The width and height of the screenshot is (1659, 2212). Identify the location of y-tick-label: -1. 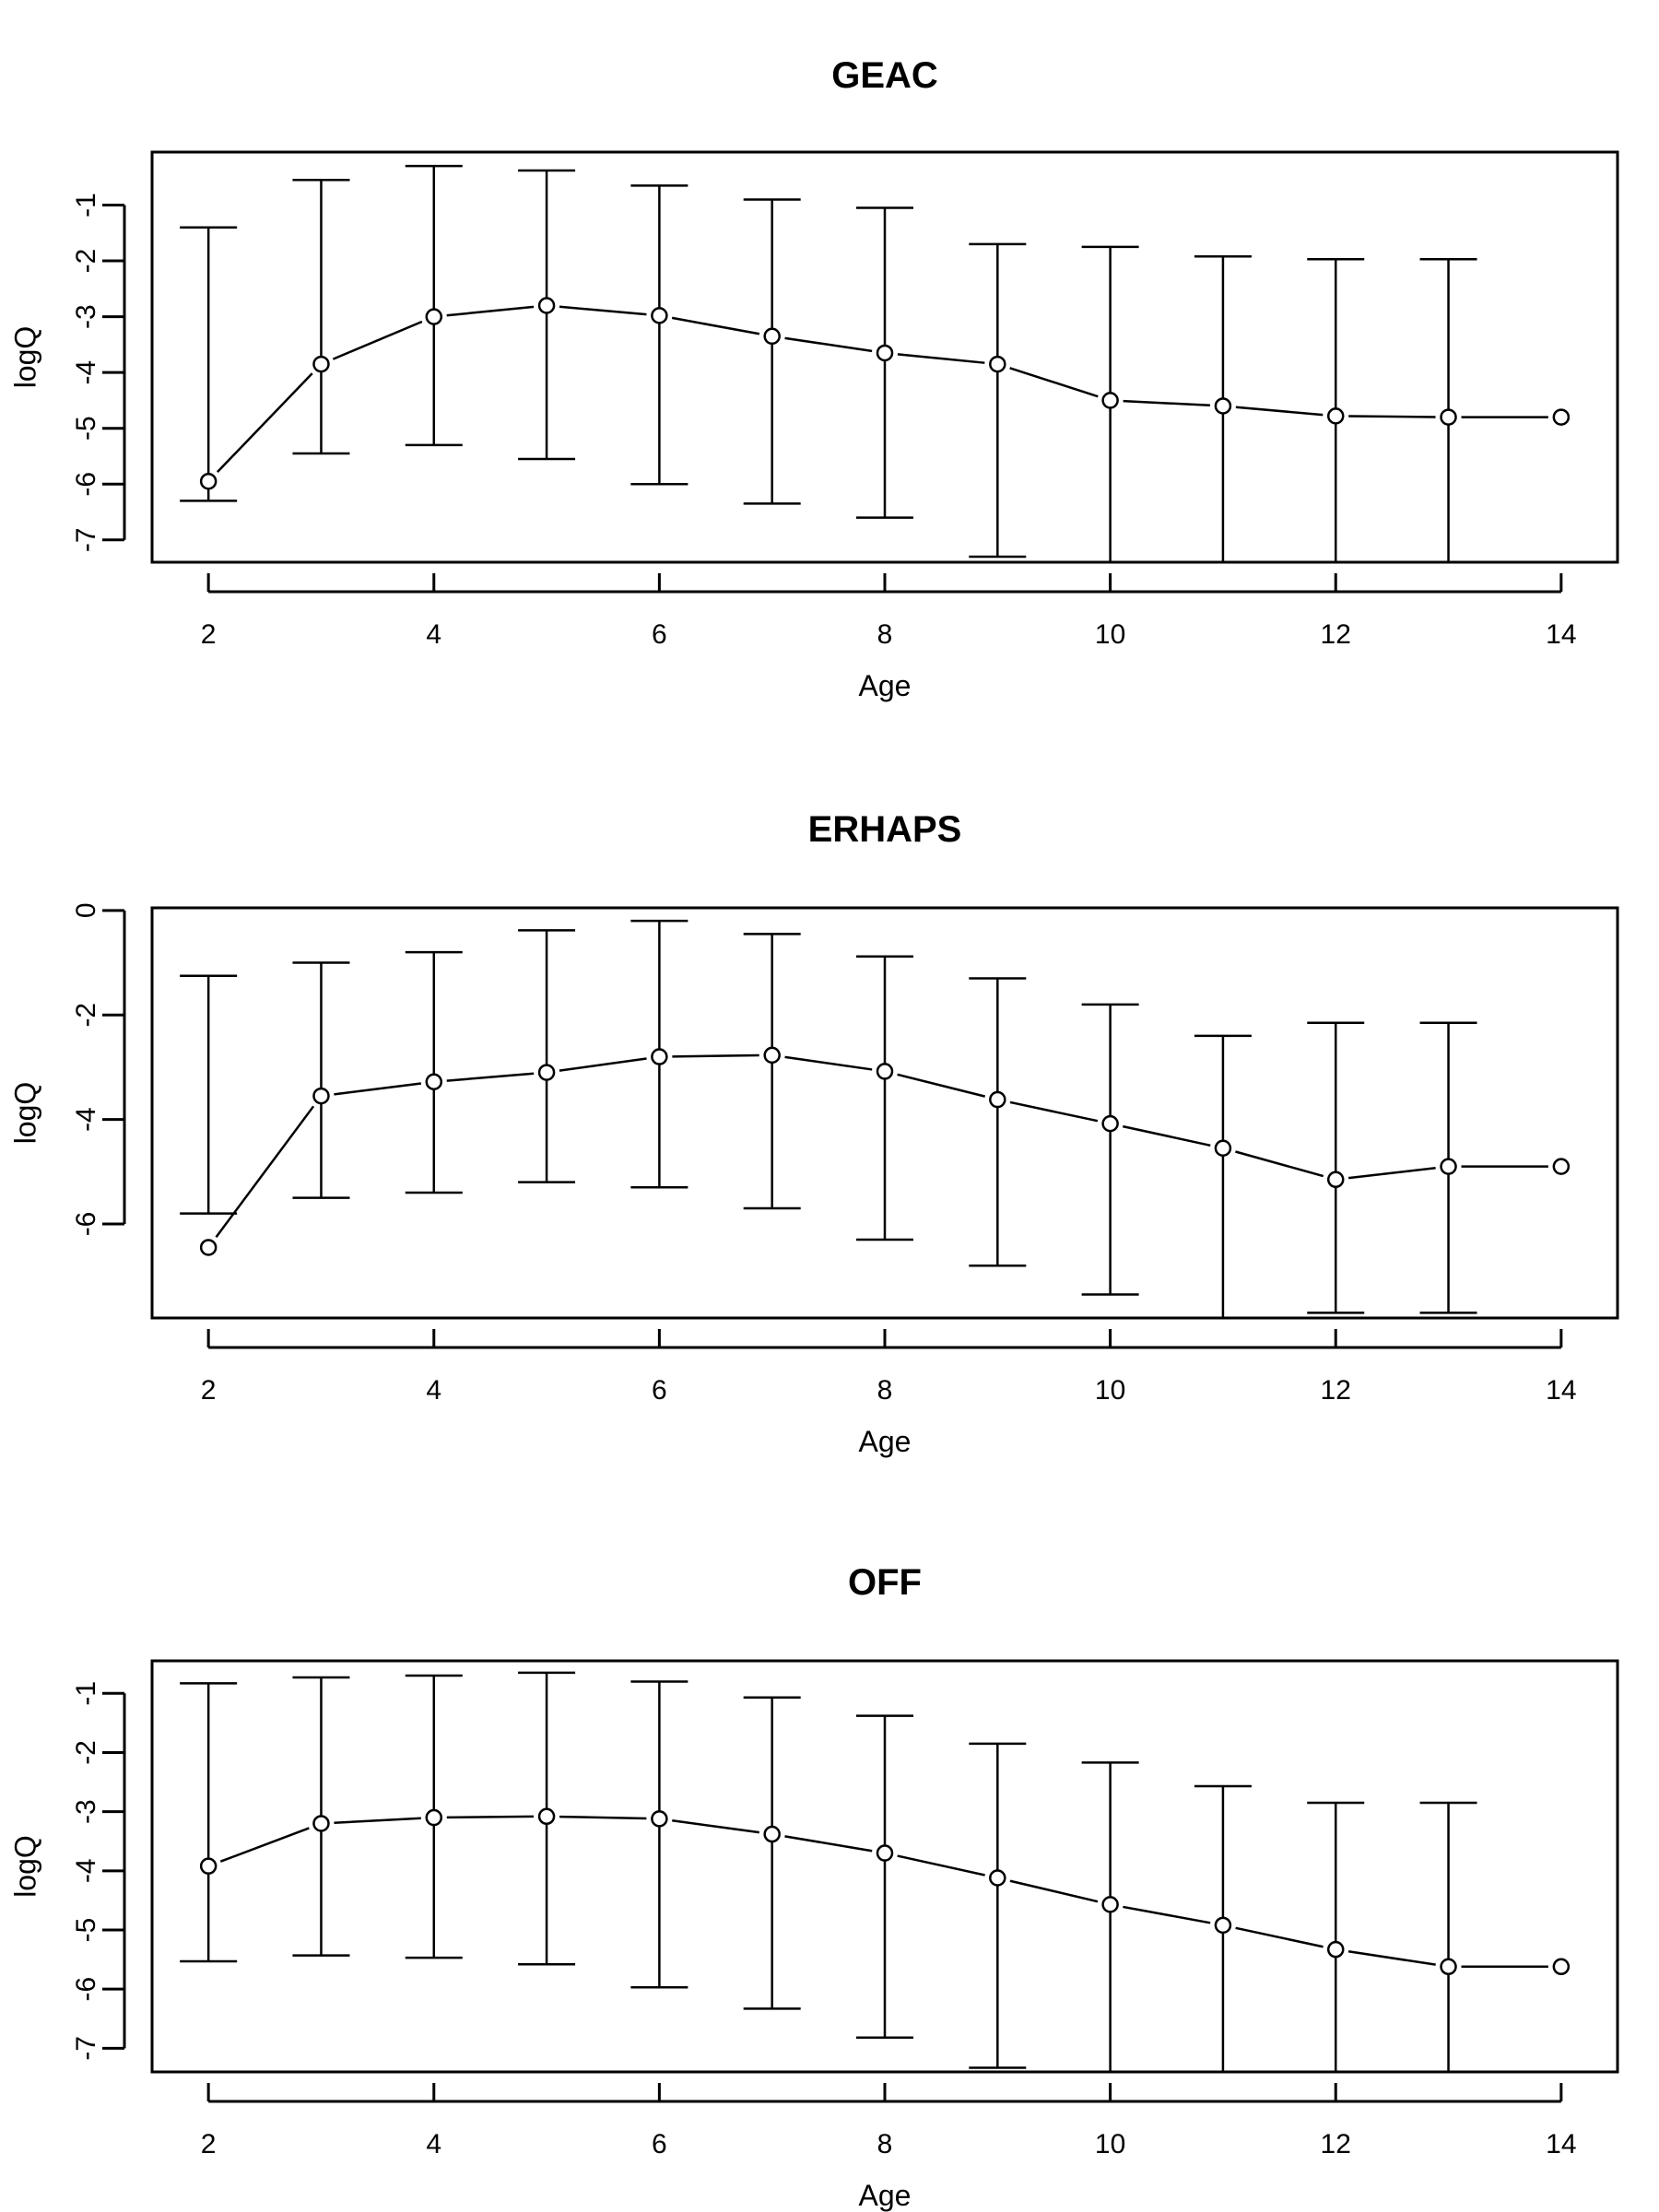
(86, 1693).